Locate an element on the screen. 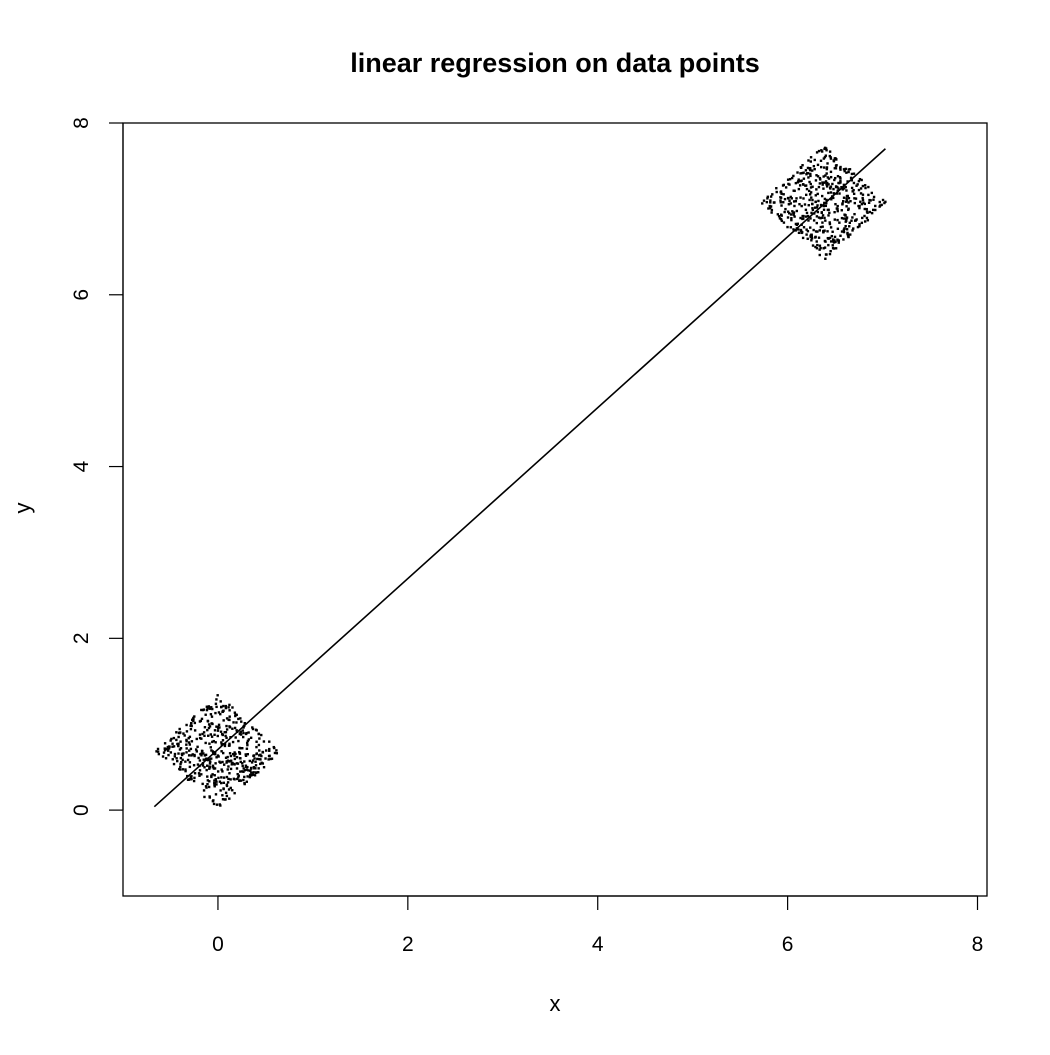 Image resolution: width=1050 pixels, height=1055 pixels. y-tick-label: 0 is located at coordinates (81, 810).